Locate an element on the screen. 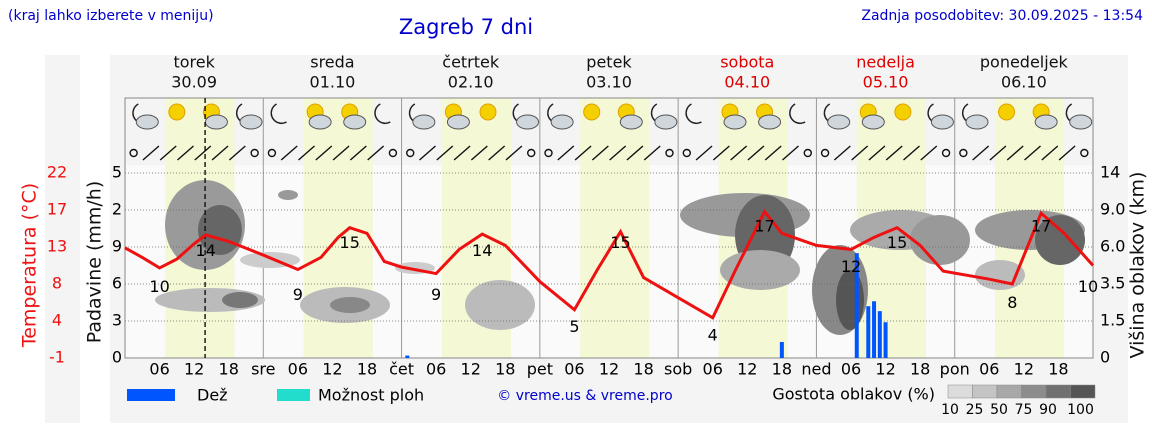 The height and width of the screenshot is (443, 1152). y-tick-label: -1 is located at coordinates (57, 357).